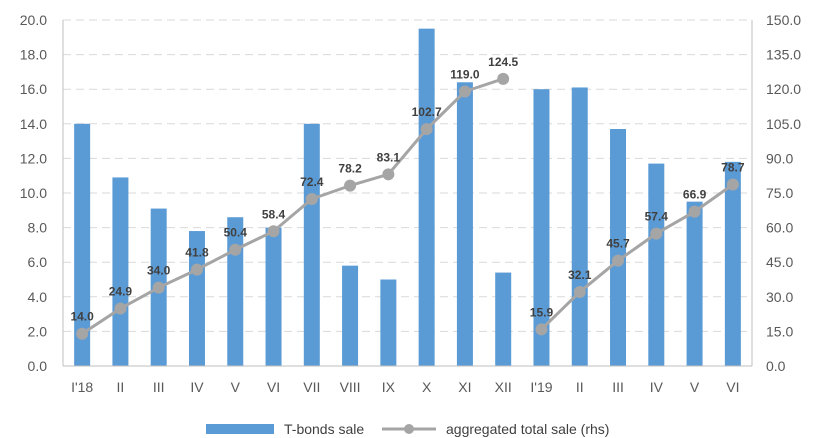 Image resolution: width=818 pixels, height=438 pixels. I want to click on data-label: 57.4, so click(657, 217).